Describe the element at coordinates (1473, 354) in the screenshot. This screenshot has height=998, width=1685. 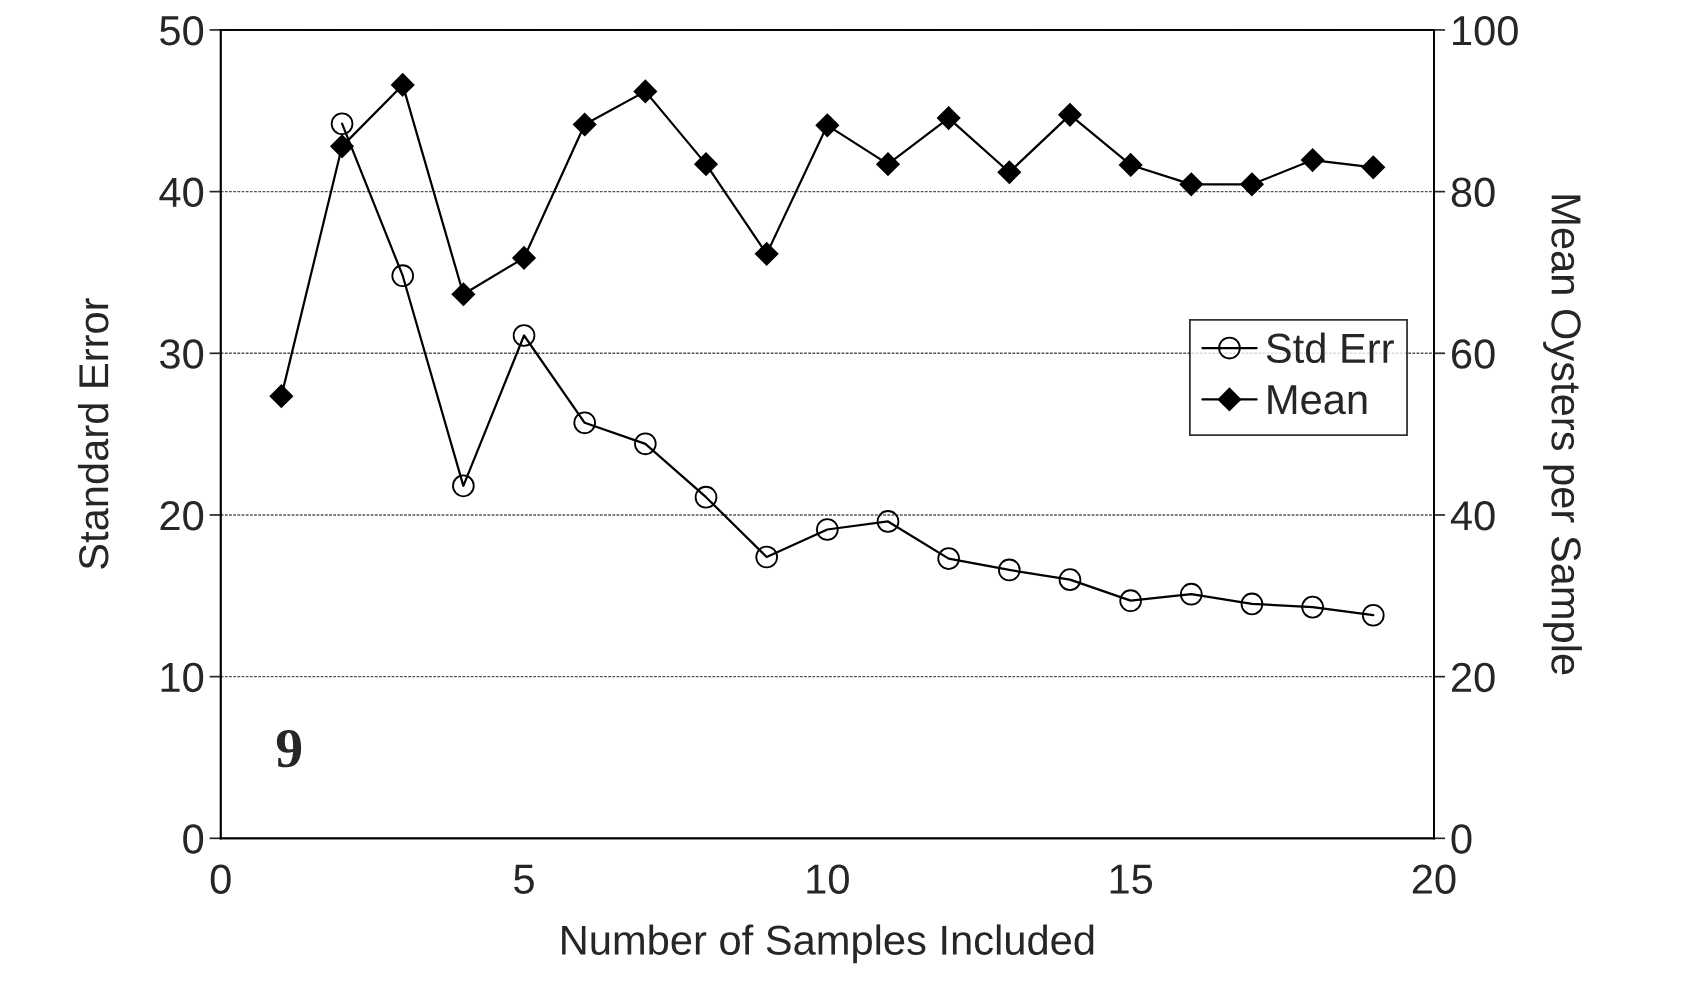
I see `y2-tick-label: 60` at that location.